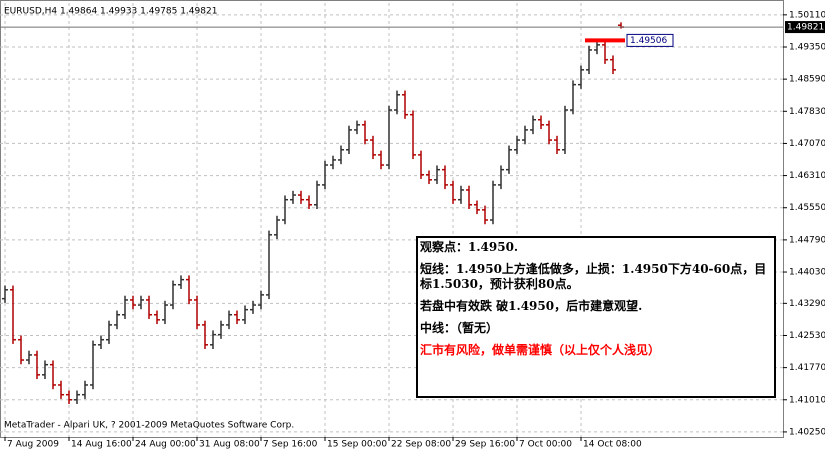 The width and height of the screenshot is (825, 451). I want to click on y-tick-label: 1.47070, so click(807, 144).